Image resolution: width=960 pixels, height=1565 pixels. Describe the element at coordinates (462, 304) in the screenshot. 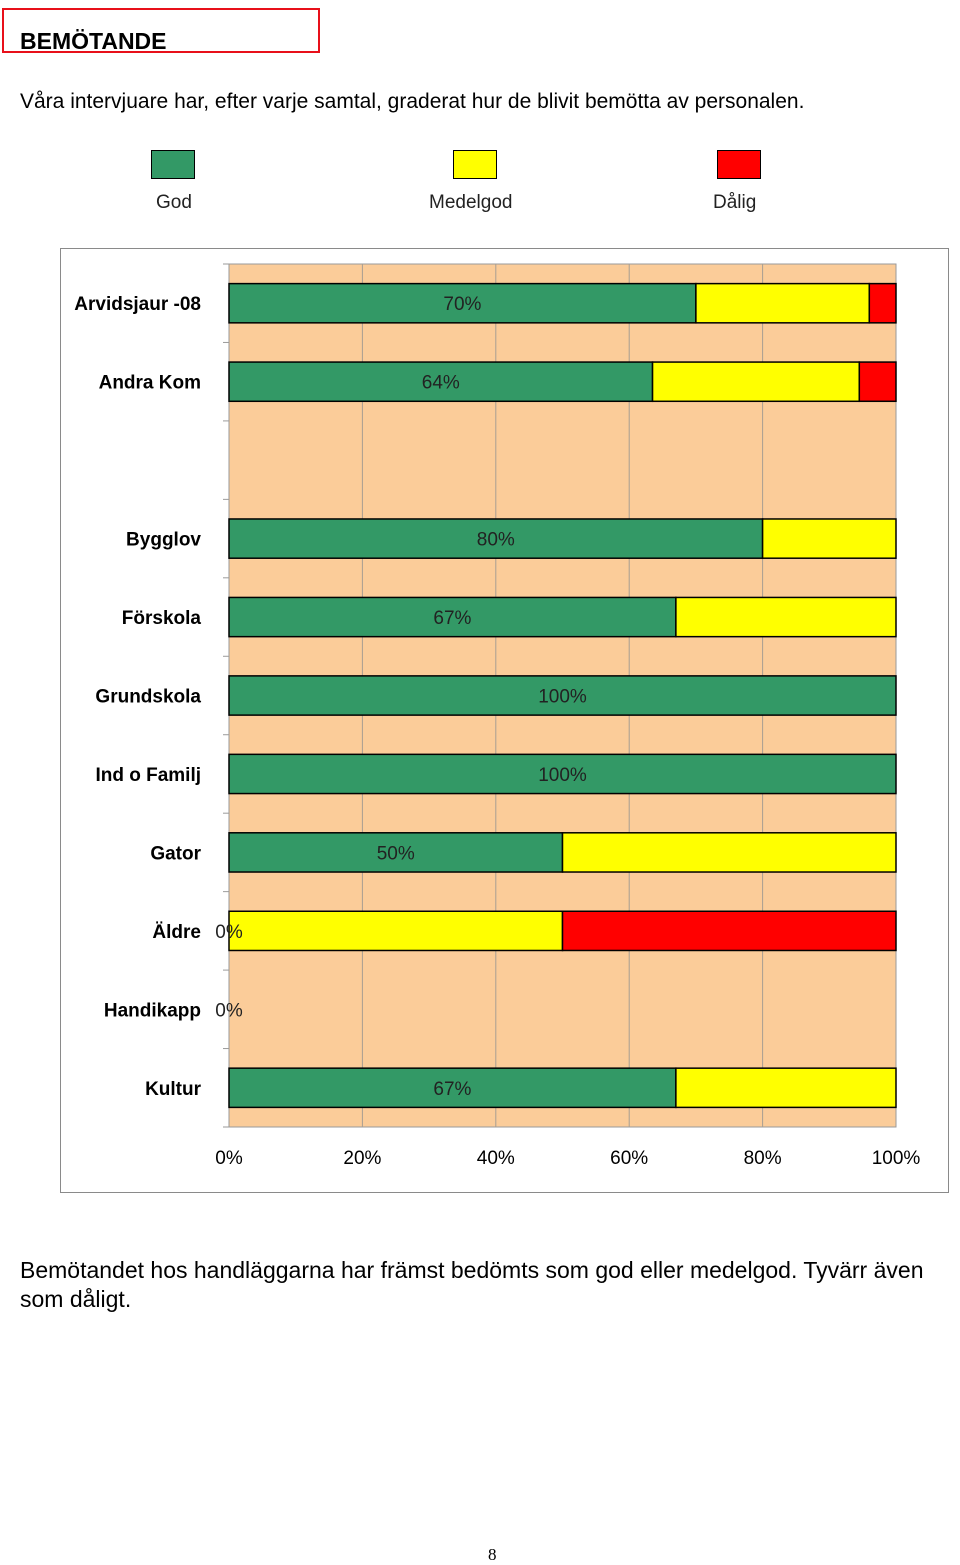

I see `data-label: 70%` at that location.